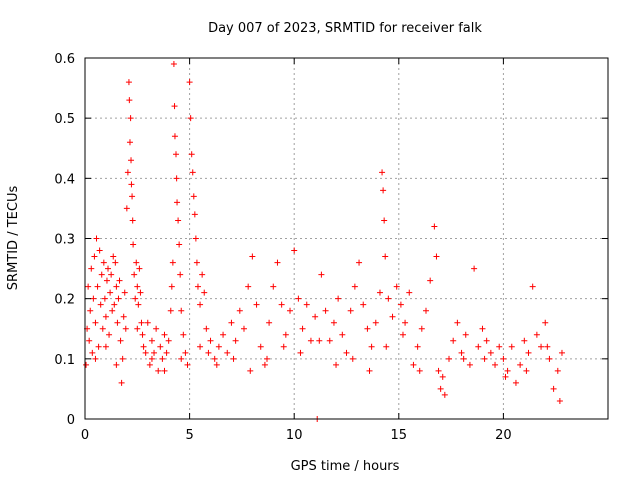 The height and width of the screenshot is (480, 640). Describe the element at coordinates (399, 435) in the screenshot. I see `x-tick-label: 15` at that location.